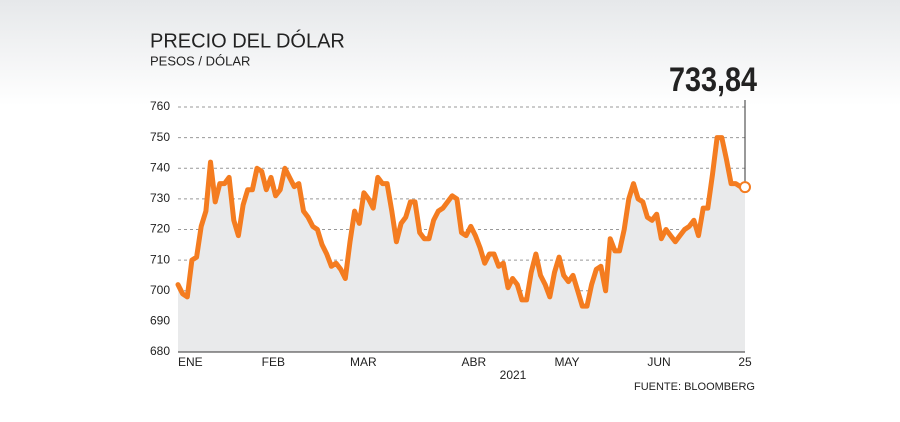 Image resolution: width=900 pixels, height=422 pixels. Describe the element at coordinates (160, 198) in the screenshot. I see `y-tick-label: 730` at that location.